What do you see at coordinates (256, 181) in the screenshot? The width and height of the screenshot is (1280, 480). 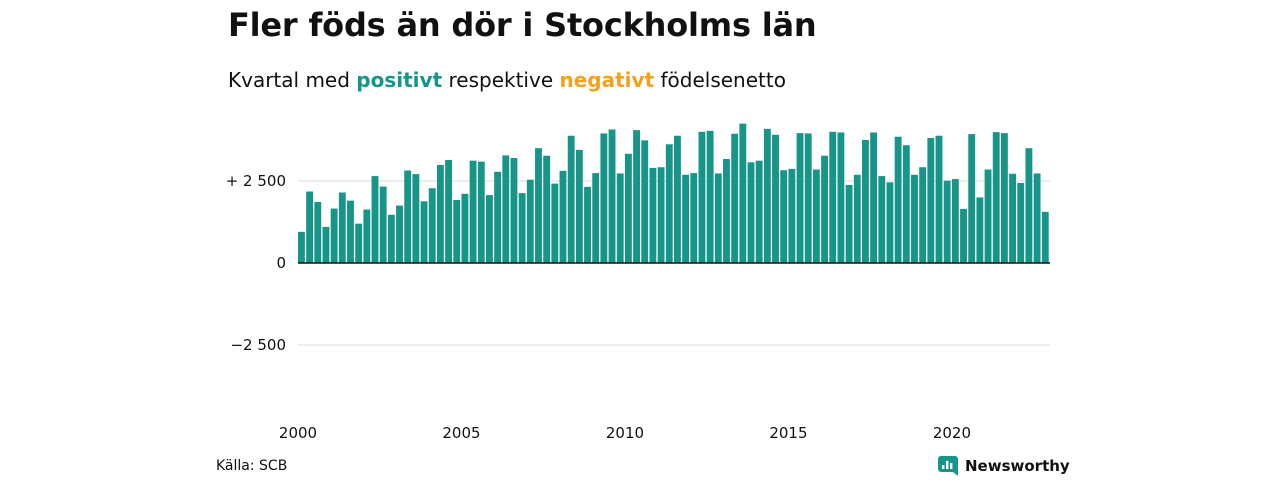 I see `y-tick-label: + 2 500` at bounding box center [256, 181].